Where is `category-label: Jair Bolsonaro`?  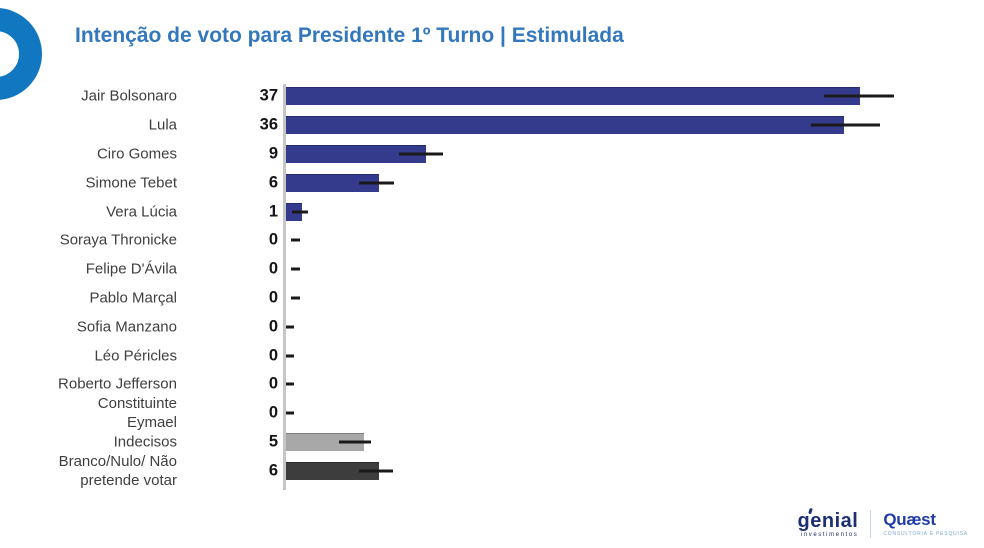 category-label: Jair Bolsonaro is located at coordinates (129, 96).